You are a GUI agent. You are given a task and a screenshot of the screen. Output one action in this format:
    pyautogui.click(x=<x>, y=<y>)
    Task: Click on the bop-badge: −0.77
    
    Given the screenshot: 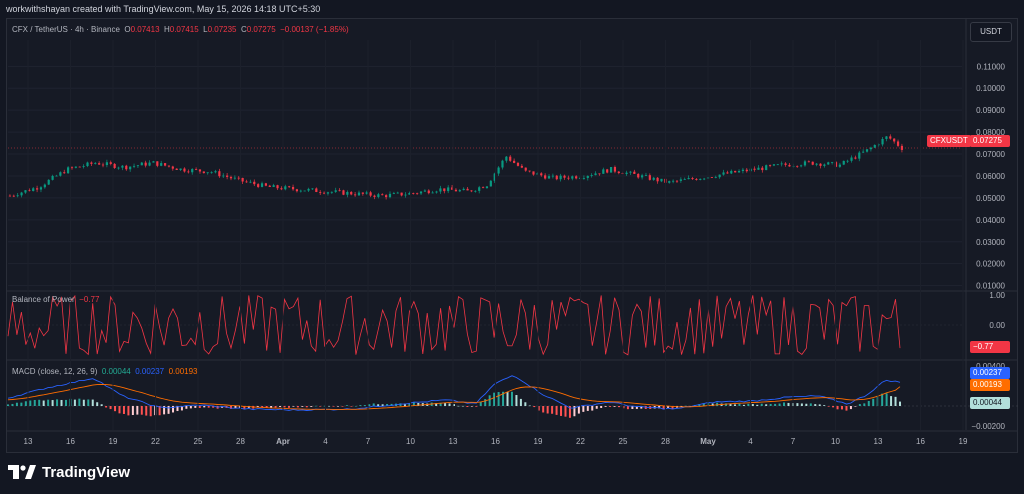 What is the action you would take?
    pyautogui.click(x=990, y=347)
    